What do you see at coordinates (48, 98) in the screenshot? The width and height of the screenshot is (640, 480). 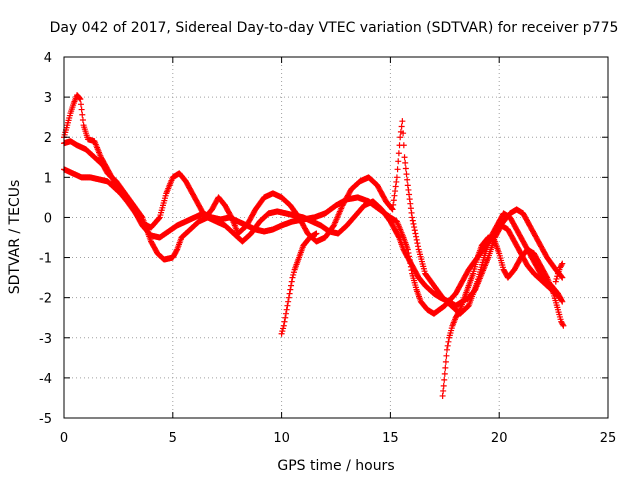 I see `y-tick-label: 3` at bounding box center [48, 98].